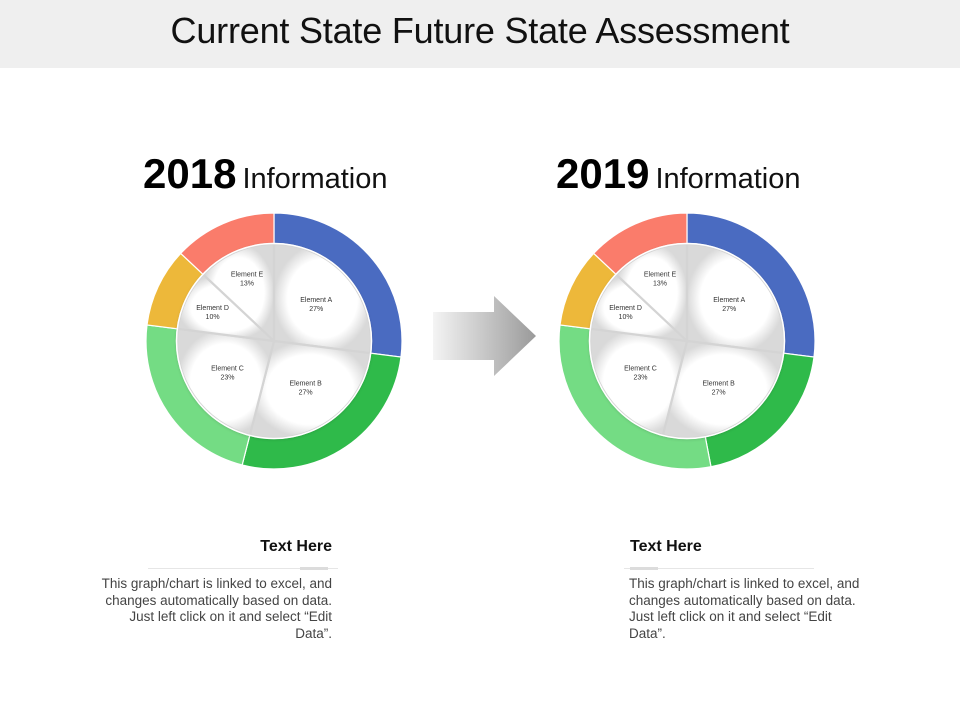 The width and height of the screenshot is (960, 720). I want to click on heading-year: 2019, so click(603, 173).